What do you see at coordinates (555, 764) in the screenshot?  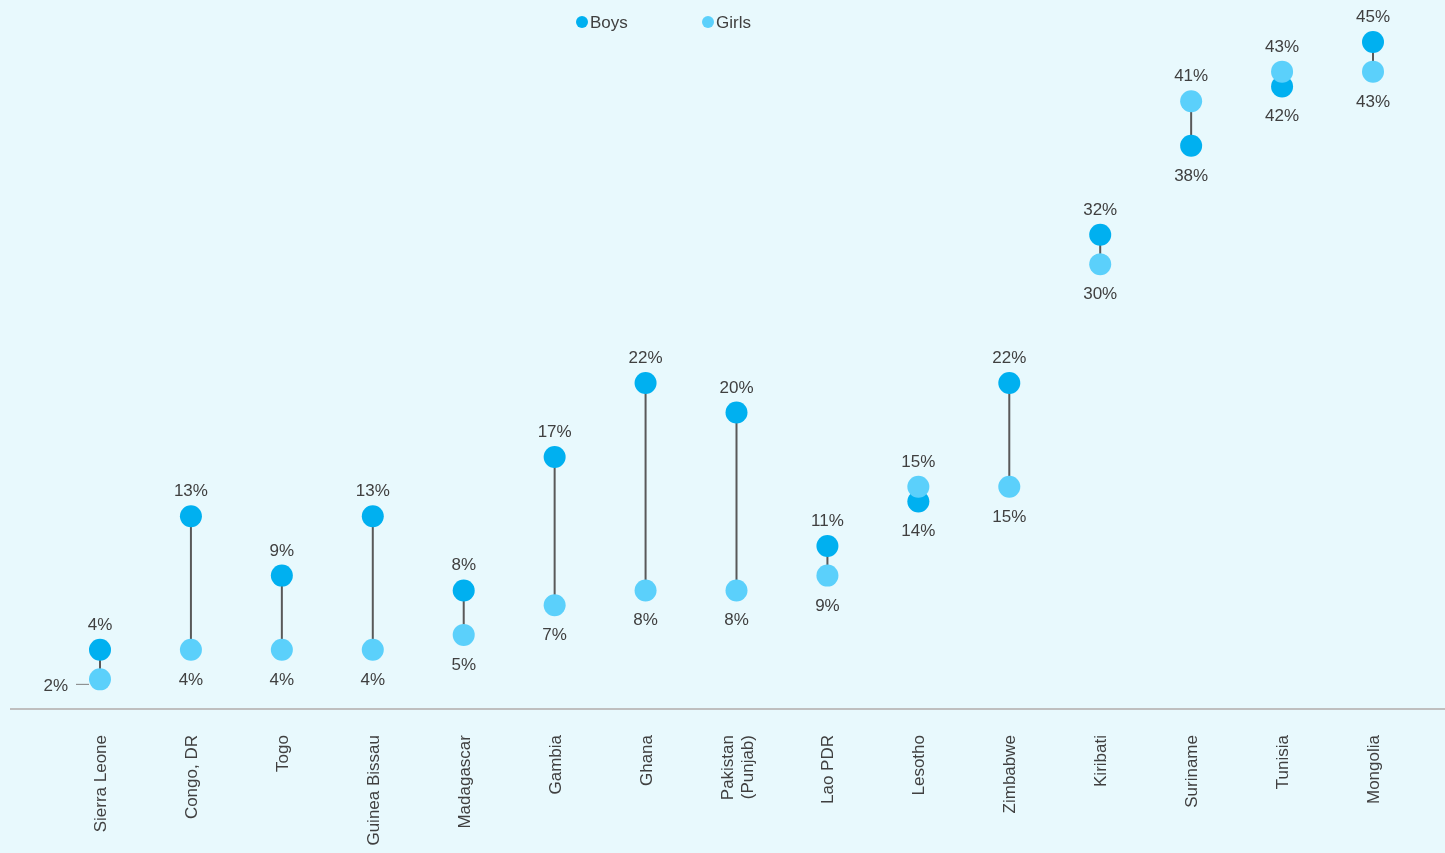 I see `x-tick-label: Gambia` at bounding box center [555, 764].